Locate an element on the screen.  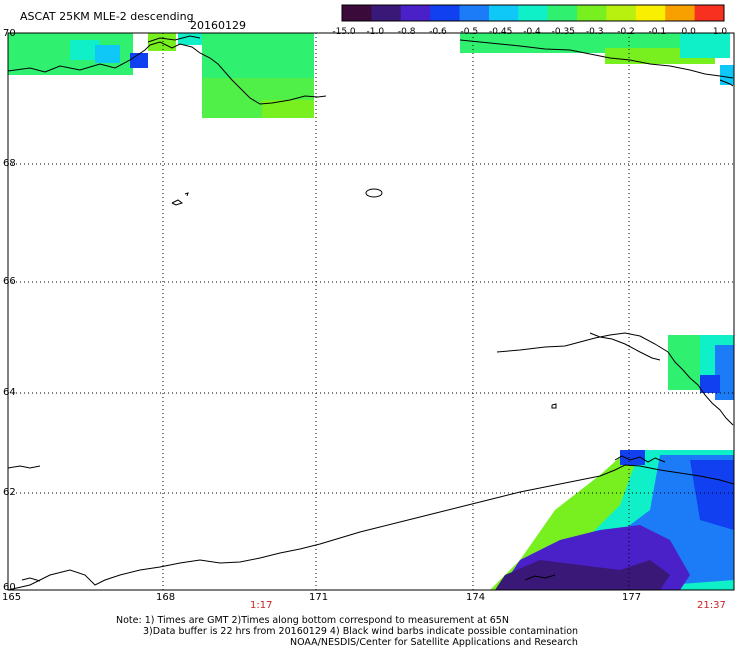
lat-label: 60 is located at coordinates (9, 587).